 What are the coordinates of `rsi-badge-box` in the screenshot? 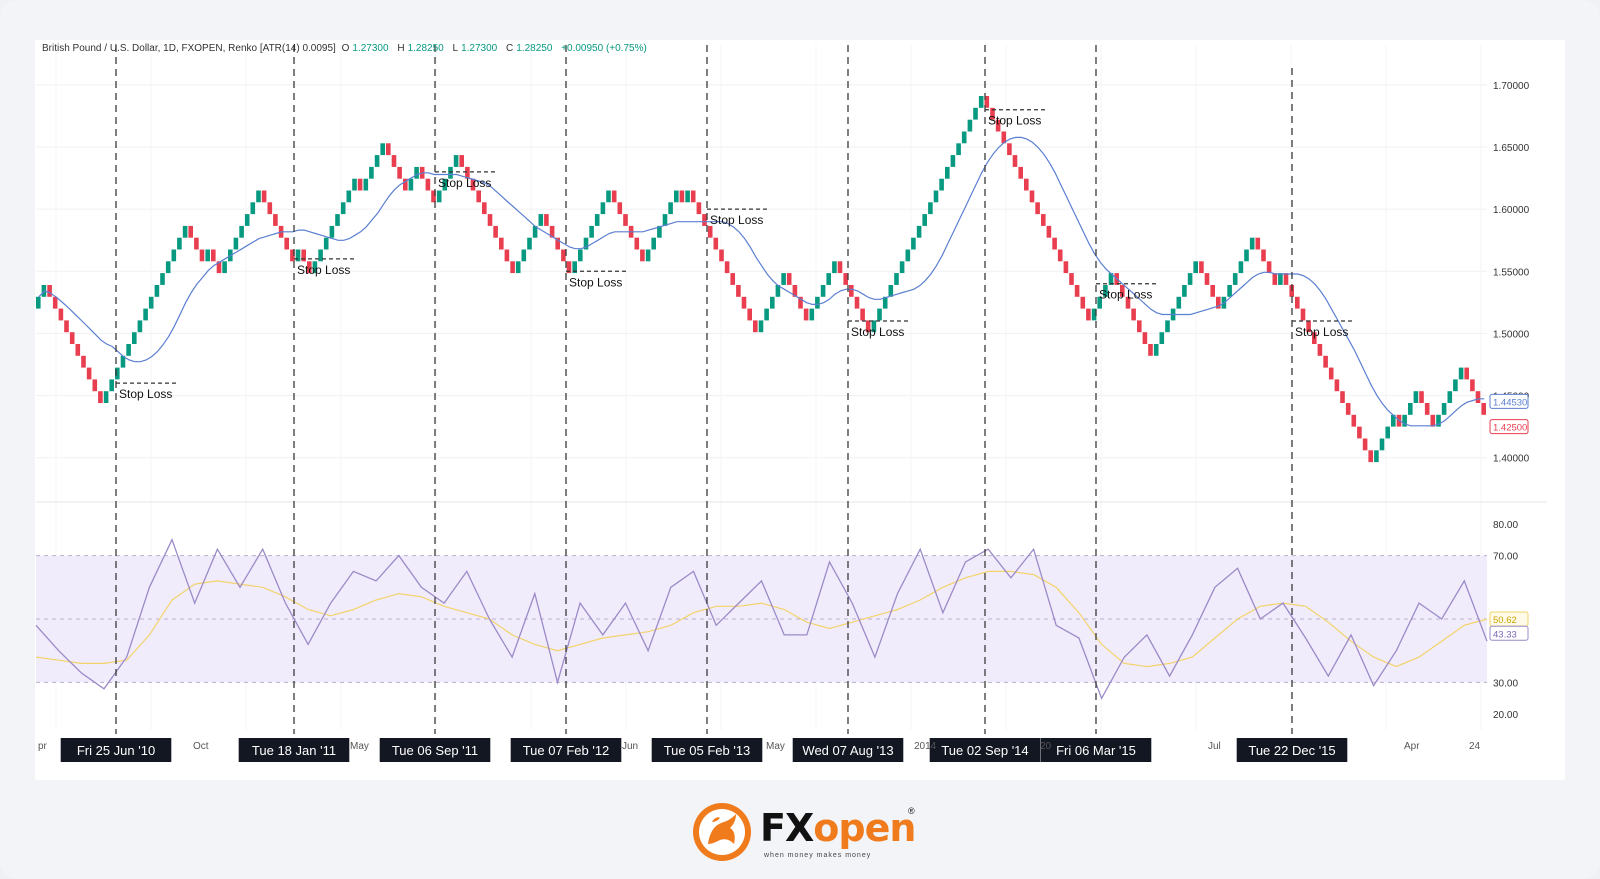 It's located at (1509, 633).